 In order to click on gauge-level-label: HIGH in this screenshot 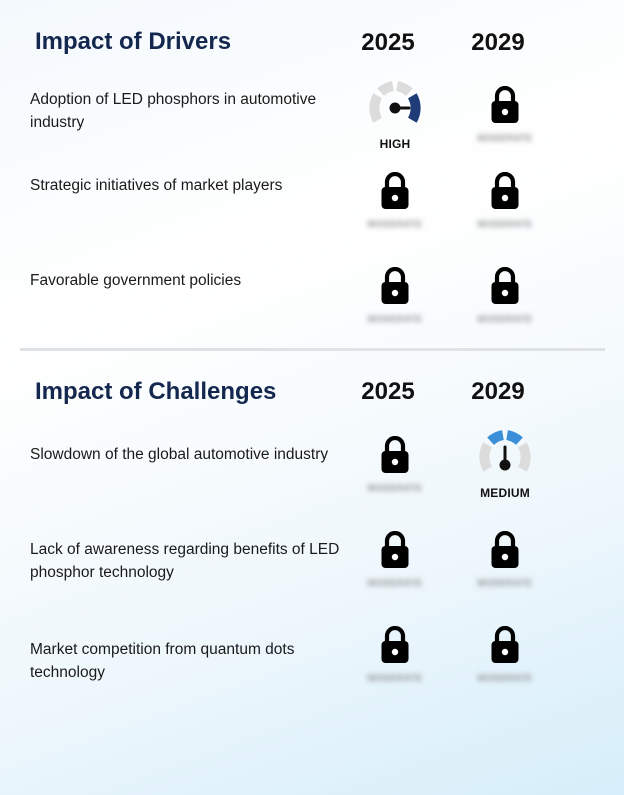, I will do `click(395, 144)`.